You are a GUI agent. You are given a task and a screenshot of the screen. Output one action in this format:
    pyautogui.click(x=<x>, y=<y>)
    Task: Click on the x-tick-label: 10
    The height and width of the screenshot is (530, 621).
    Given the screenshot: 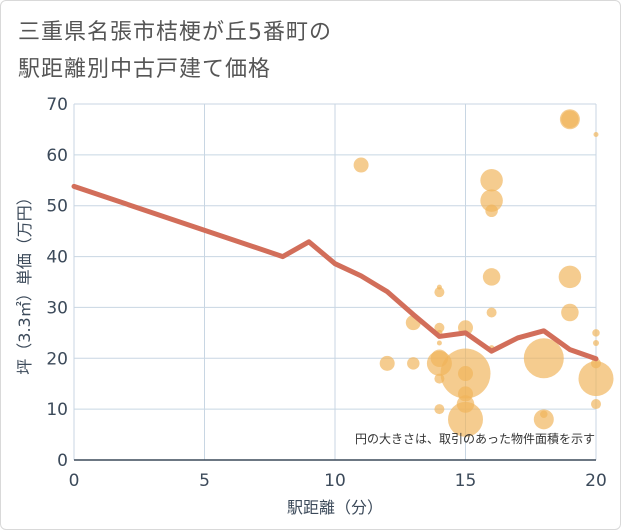 What is the action you would take?
    pyautogui.click(x=335, y=481)
    